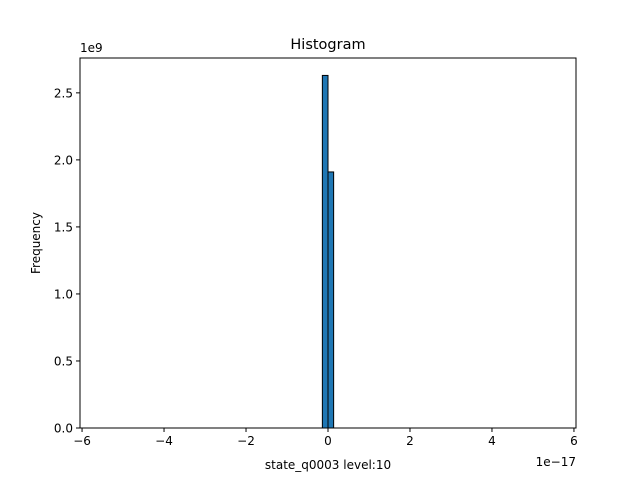 This screenshot has height=480, width=640. Describe the element at coordinates (328, 441) in the screenshot. I see `x-tick-label-3: 0` at that location.